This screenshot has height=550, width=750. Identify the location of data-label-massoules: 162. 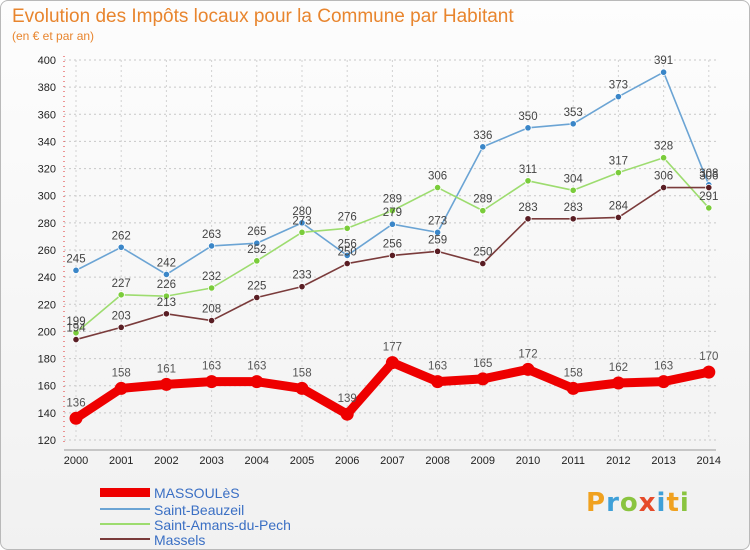
(618, 368).